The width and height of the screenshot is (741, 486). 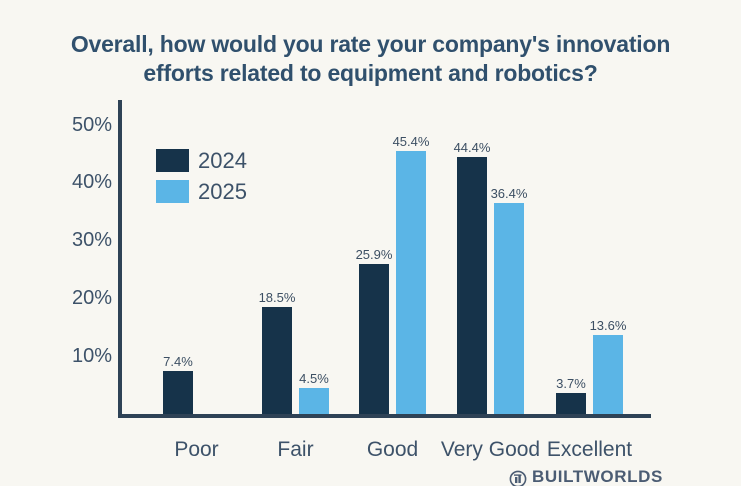 What do you see at coordinates (277, 297) in the screenshot?
I see `bar-value-2024-fair: 18.5%` at bounding box center [277, 297].